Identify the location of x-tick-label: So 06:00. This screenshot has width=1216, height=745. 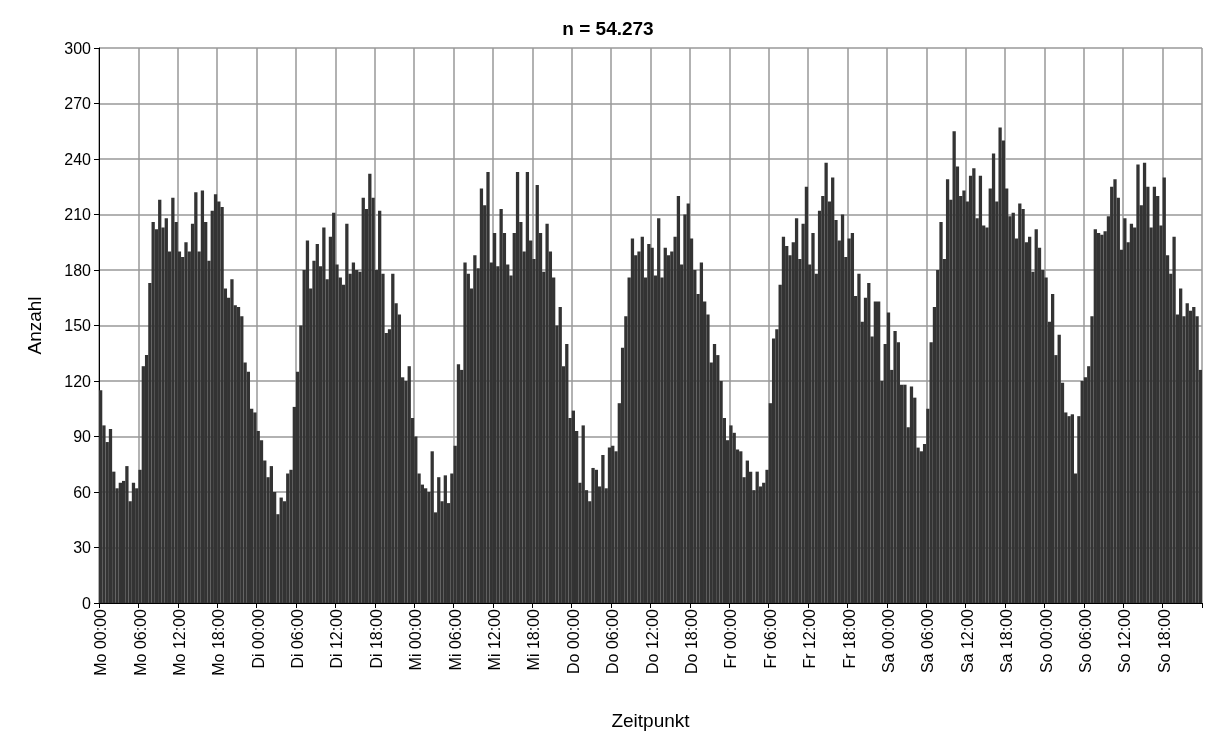
(1085, 641).